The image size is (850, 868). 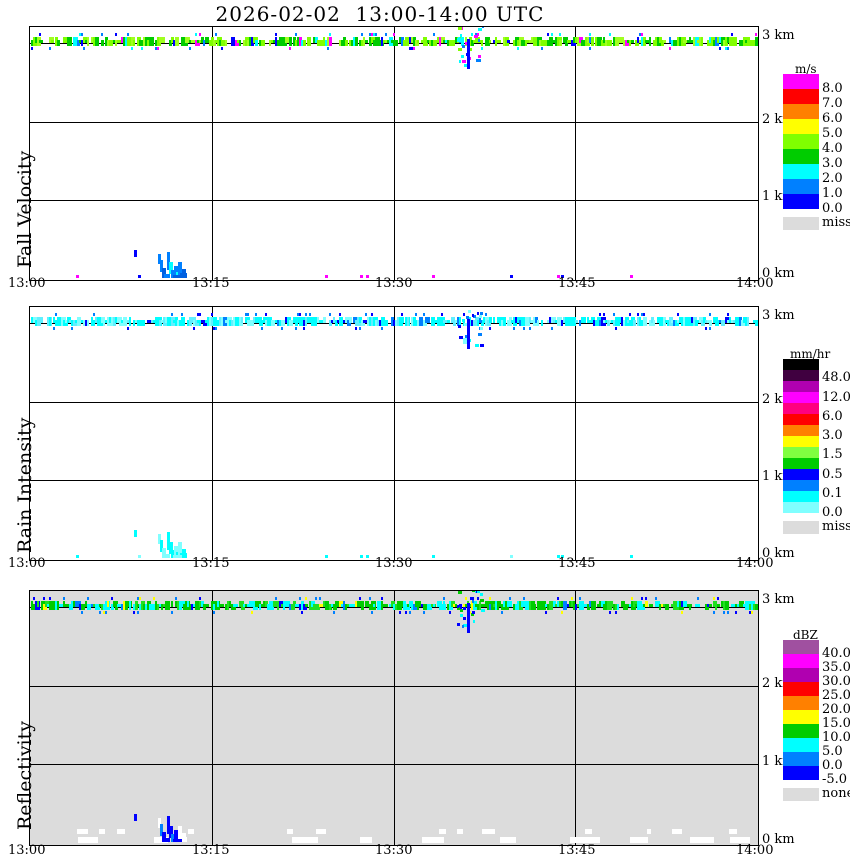 I want to click on colorbar-unit-rain-intensity: mm/hr, so click(x=810, y=354).